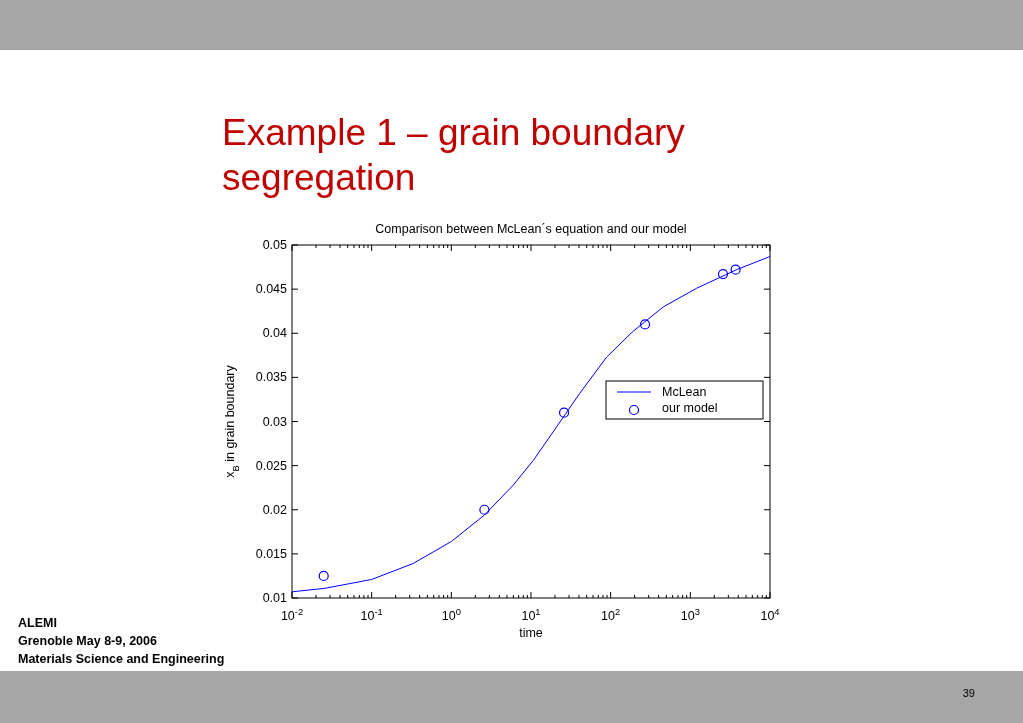  What do you see at coordinates (531, 633) in the screenshot?
I see `x-axis-title: time` at bounding box center [531, 633].